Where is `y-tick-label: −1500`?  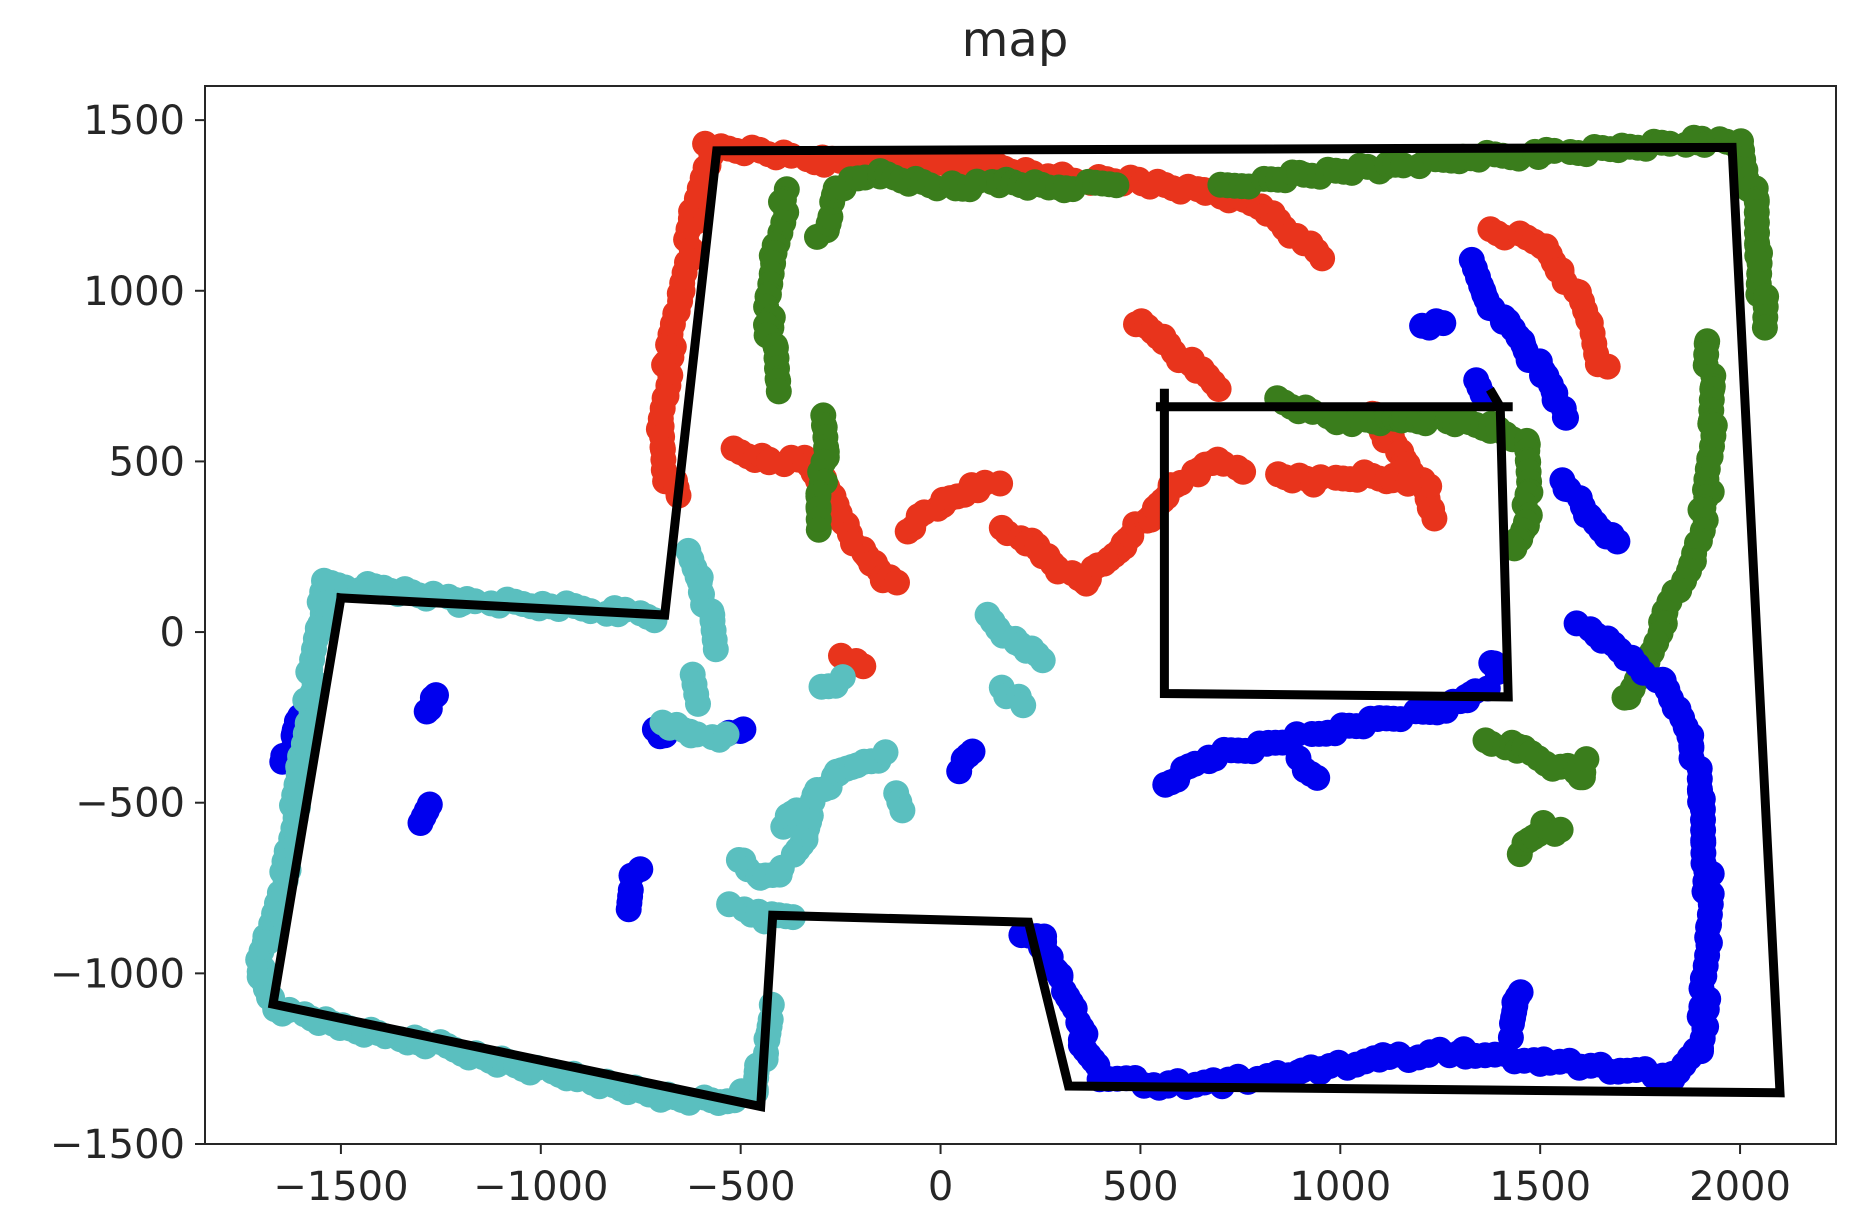
y-tick-label: −1500 is located at coordinates (117, 1145).